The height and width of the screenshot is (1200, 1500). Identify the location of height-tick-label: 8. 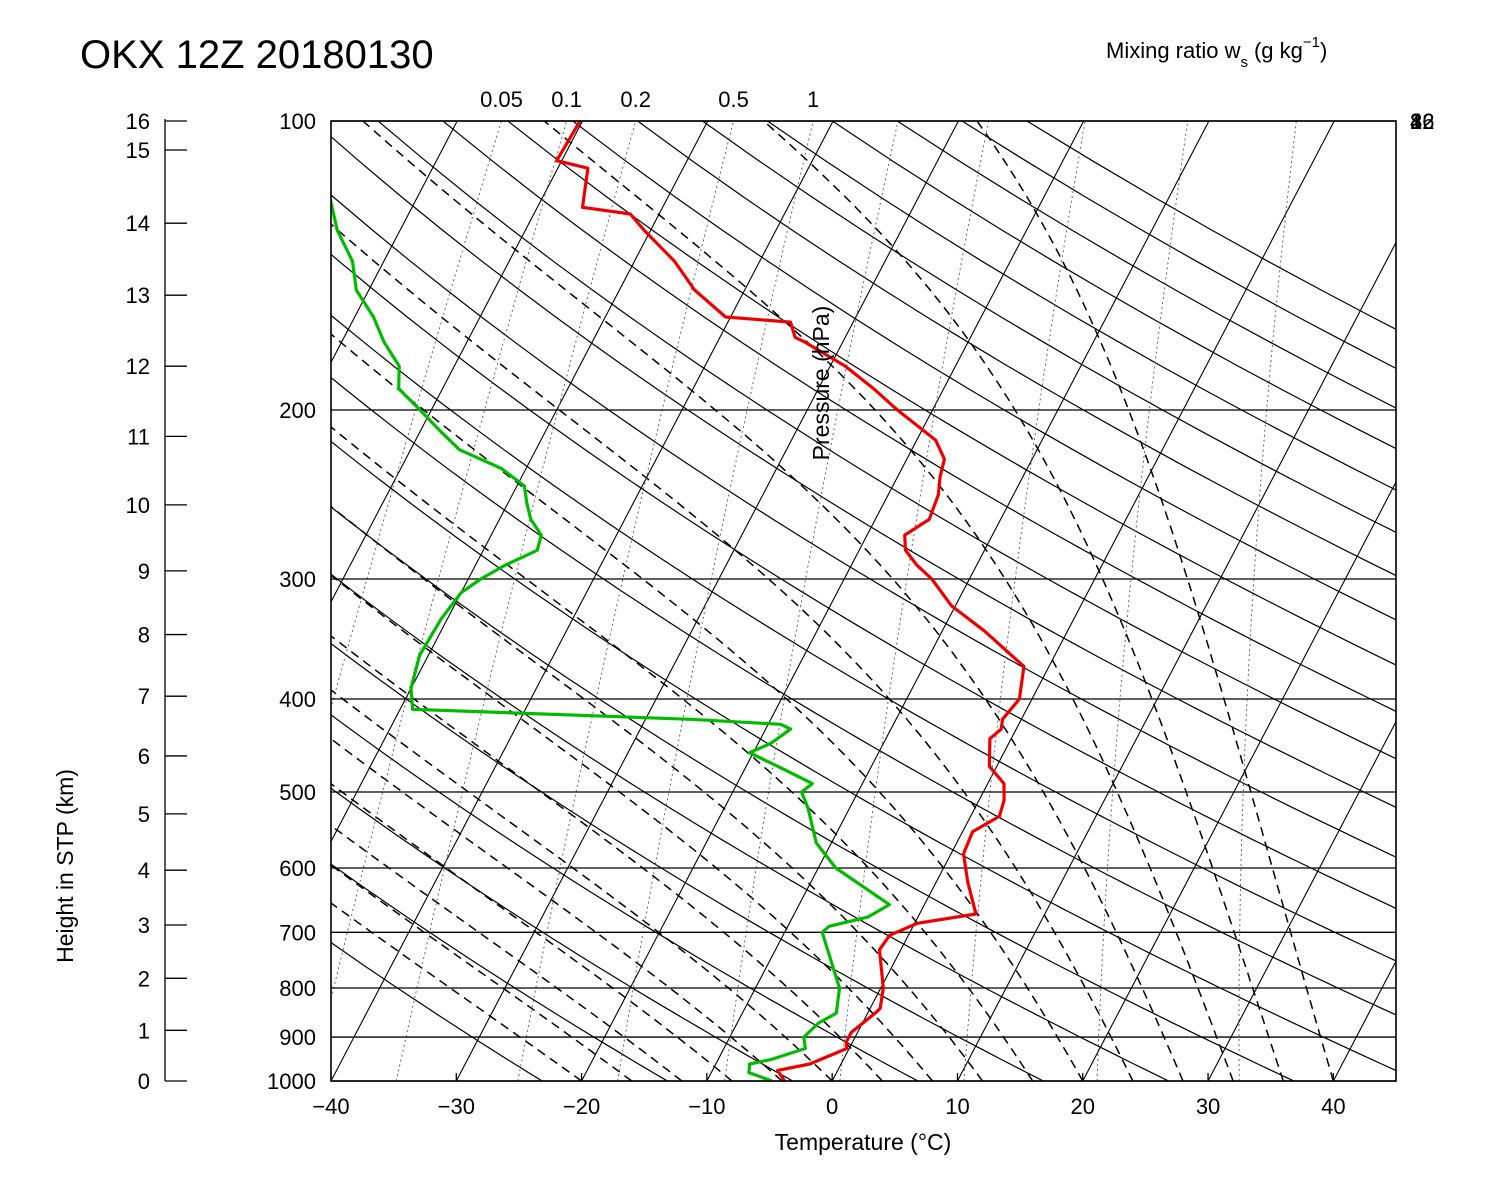
(144, 635).